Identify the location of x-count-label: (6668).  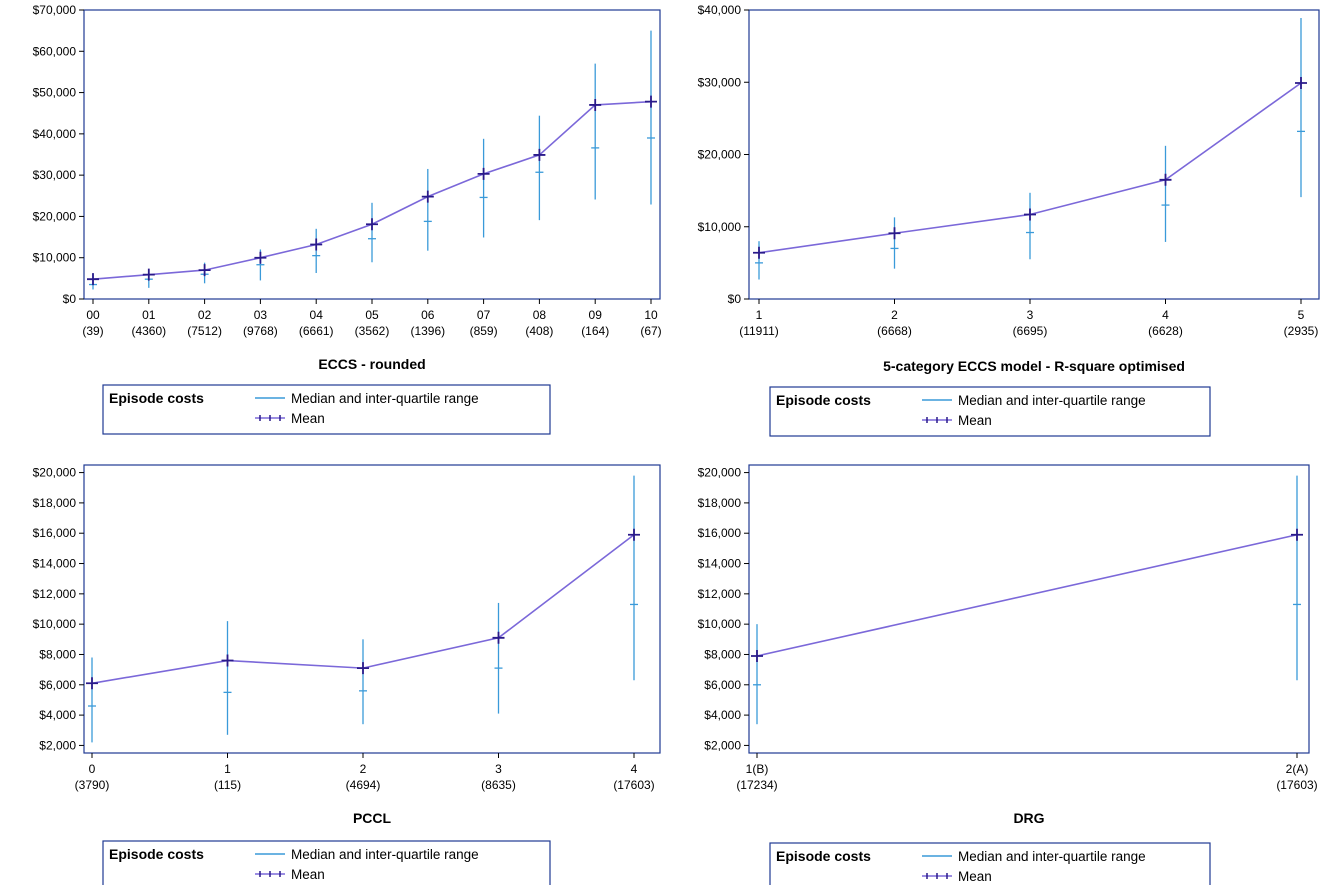
(894, 331).